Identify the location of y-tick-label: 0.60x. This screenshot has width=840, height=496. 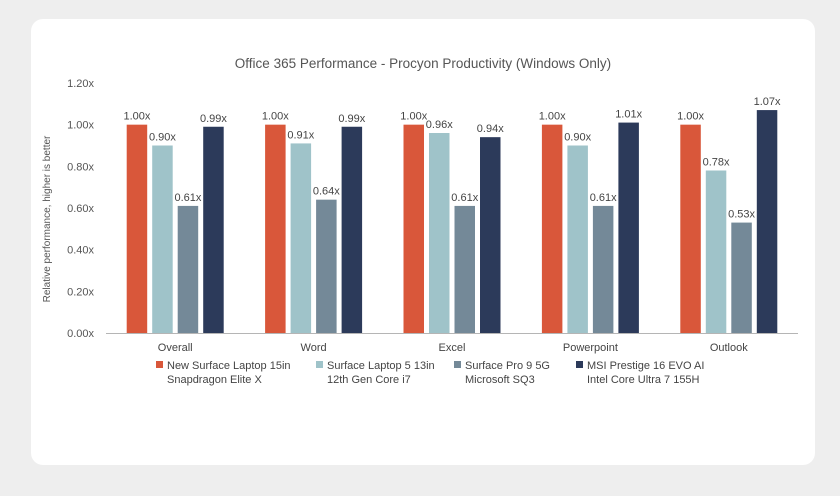
(80, 209).